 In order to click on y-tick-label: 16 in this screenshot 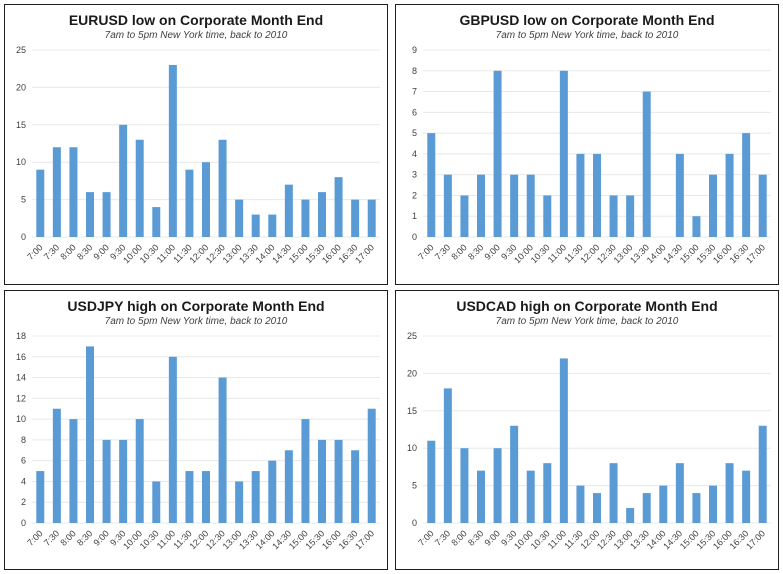, I will do `click(21, 356)`.